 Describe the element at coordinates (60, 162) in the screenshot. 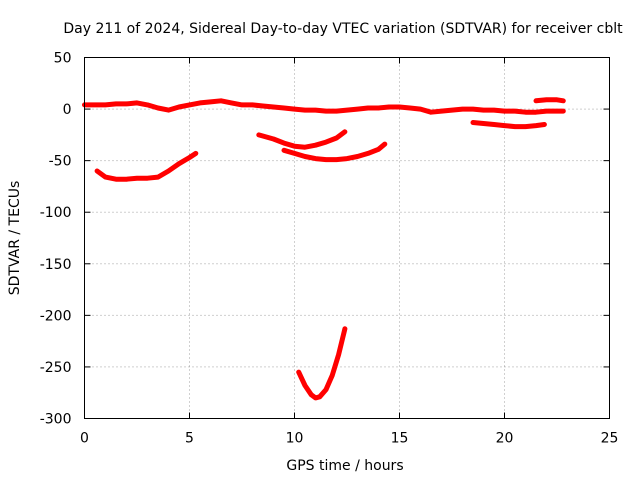

I see `y-tick-label: -50` at that location.